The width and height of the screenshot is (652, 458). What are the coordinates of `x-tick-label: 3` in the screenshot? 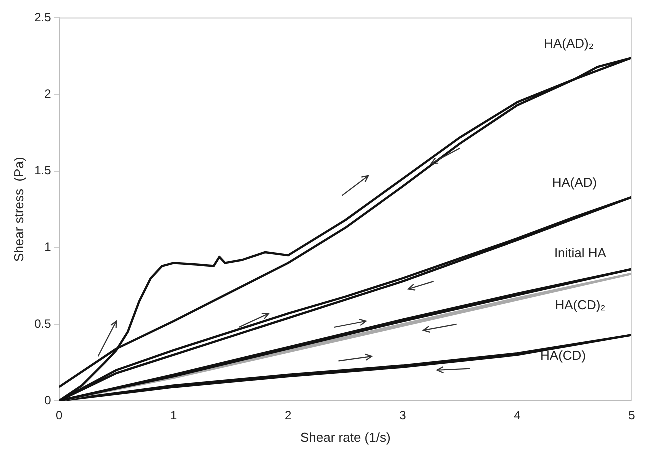 It's located at (403, 415).